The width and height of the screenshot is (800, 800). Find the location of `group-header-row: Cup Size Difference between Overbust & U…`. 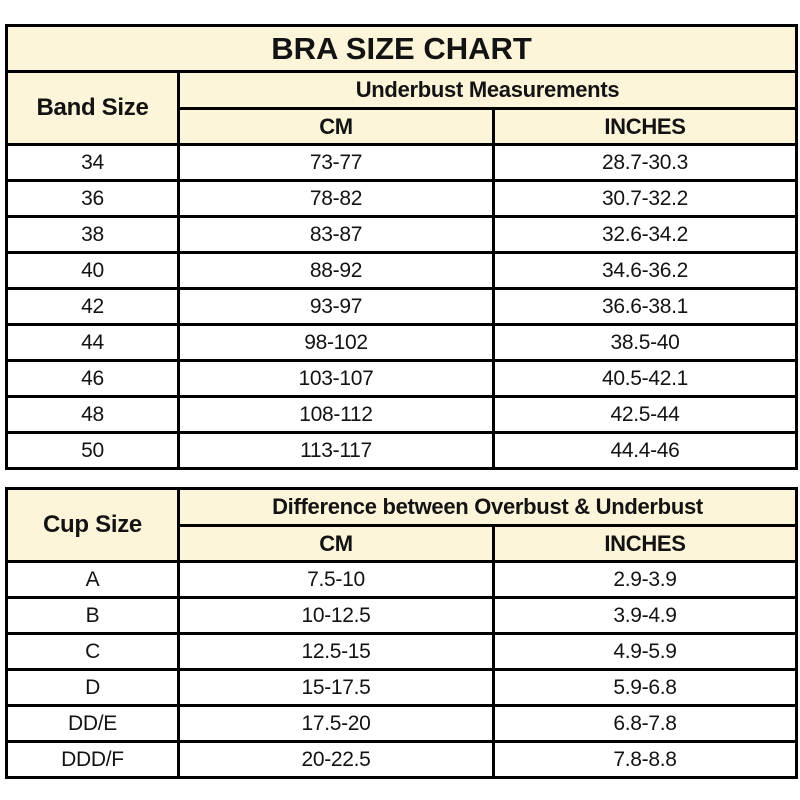

group-header-row: Cup Size Difference between Overbust & U… is located at coordinates (401, 525).